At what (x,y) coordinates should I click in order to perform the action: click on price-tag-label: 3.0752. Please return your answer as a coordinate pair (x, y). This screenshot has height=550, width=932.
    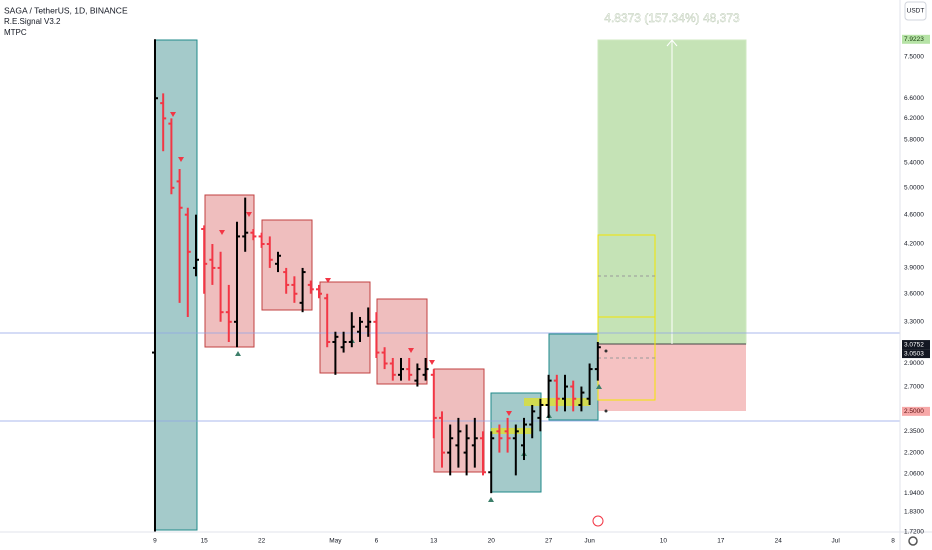
    Looking at the image, I should click on (914, 344).